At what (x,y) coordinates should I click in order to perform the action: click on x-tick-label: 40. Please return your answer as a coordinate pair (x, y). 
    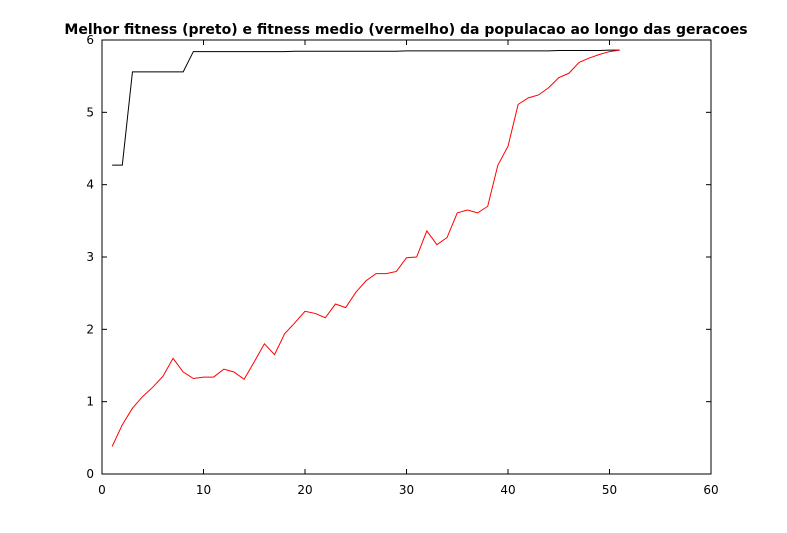
    Looking at the image, I should click on (507, 490).